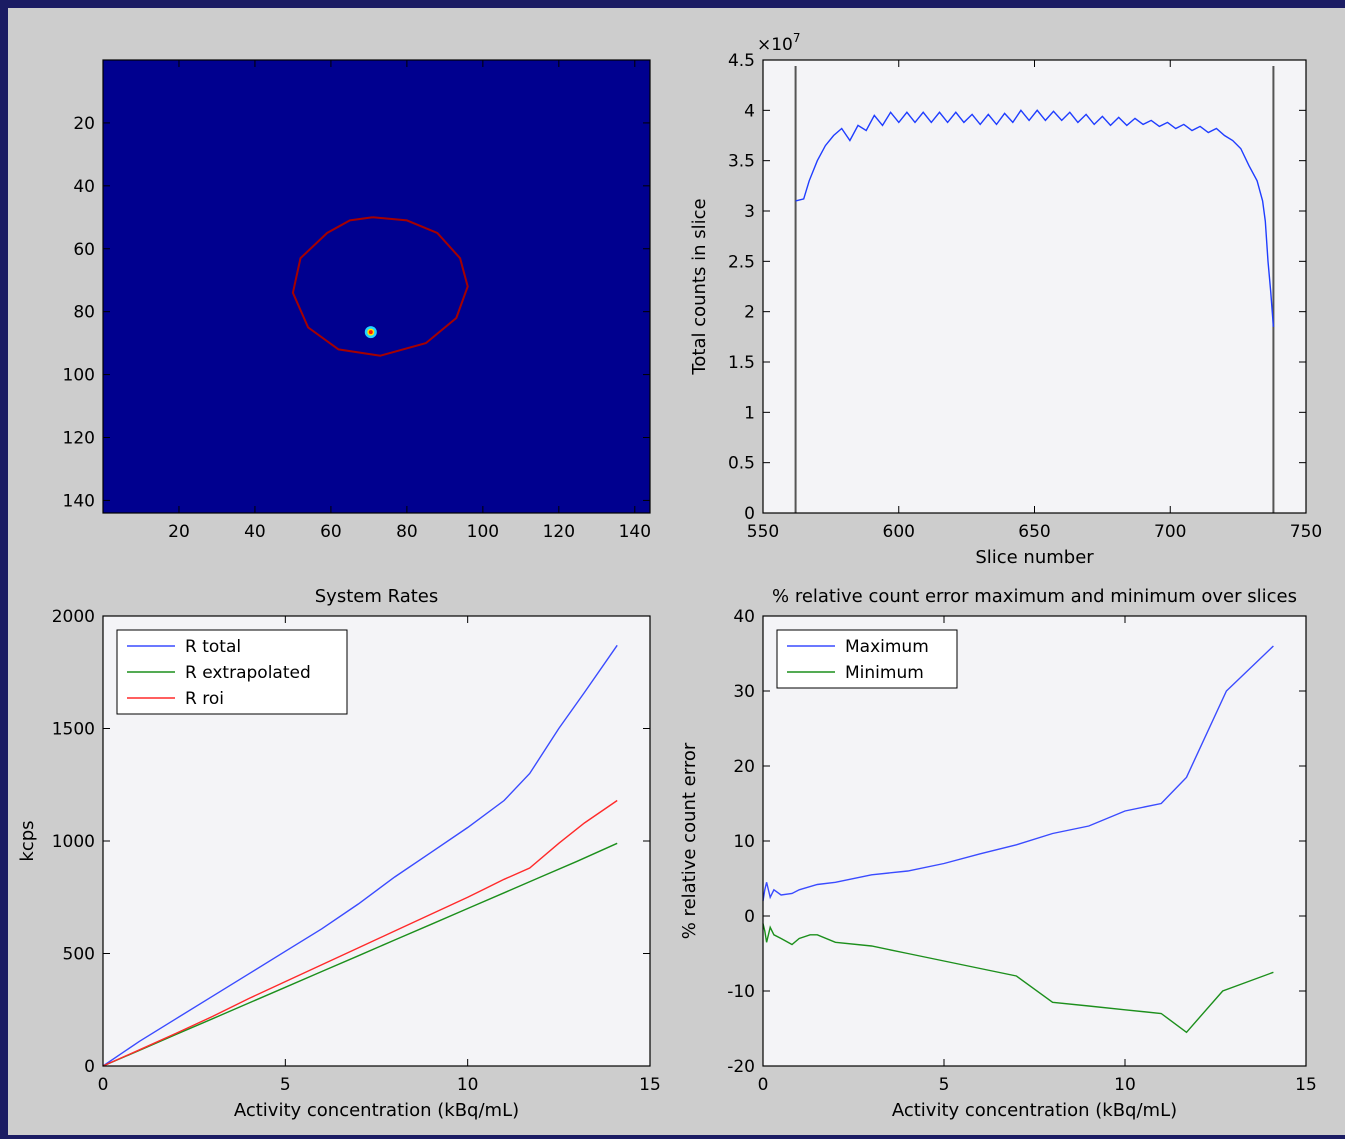  What do you see at coordinates (380, 286) in the screenshot?
I see `contour-line` at bounding box center [380, 286].